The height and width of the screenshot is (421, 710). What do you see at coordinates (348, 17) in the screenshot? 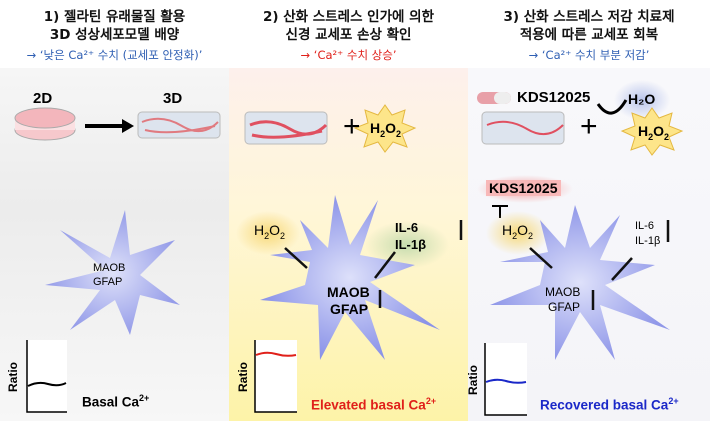
I see `title-line: 2) 산화 스트레스 인가에 의한` at bounding box center [348, 17].